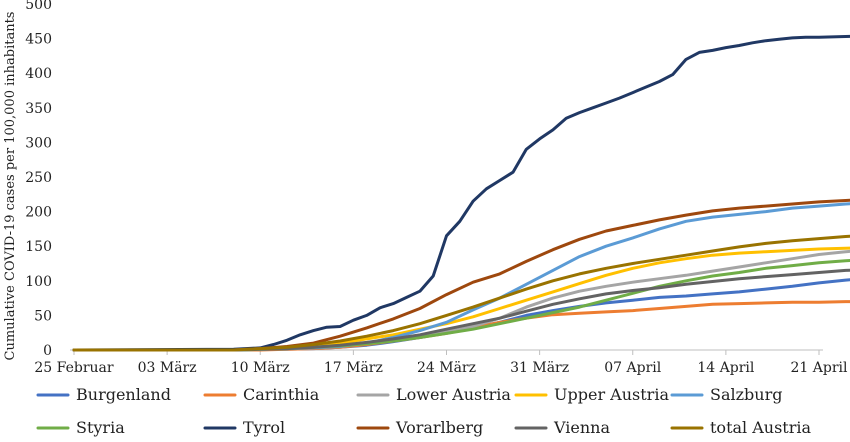 The width and height of the screenshot is (850, 442). What do you see at coordinates (439, 427) in the screenshot?
I see `legend-label-vorarlberg: Vorarlberg` at bounding box center [439, 427].